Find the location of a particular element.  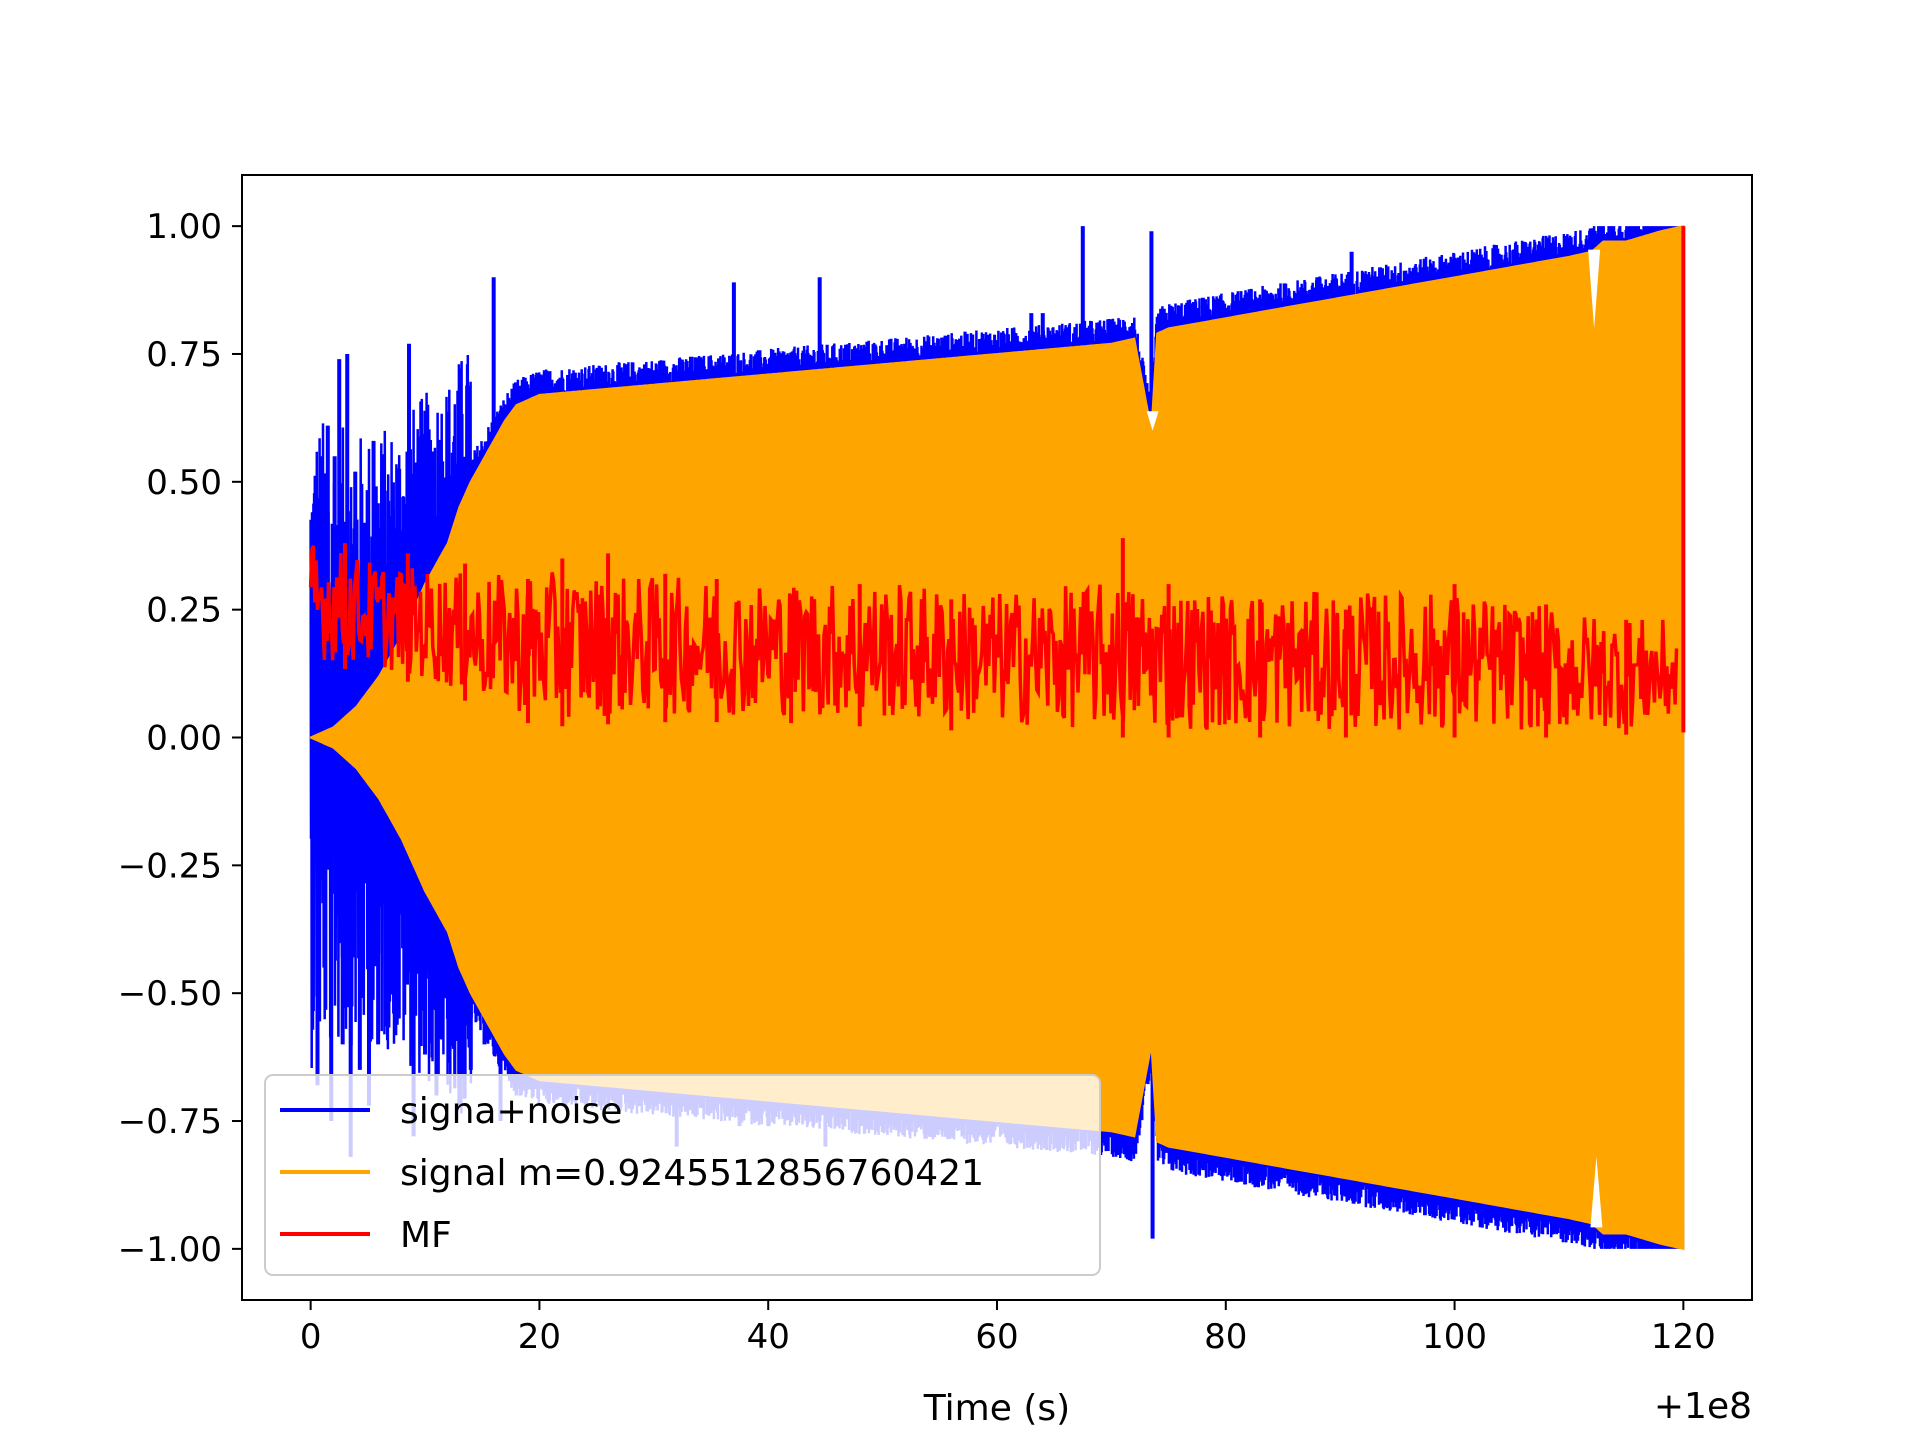

y-tick-label: 1.00 is located at coordinates (184, 227).